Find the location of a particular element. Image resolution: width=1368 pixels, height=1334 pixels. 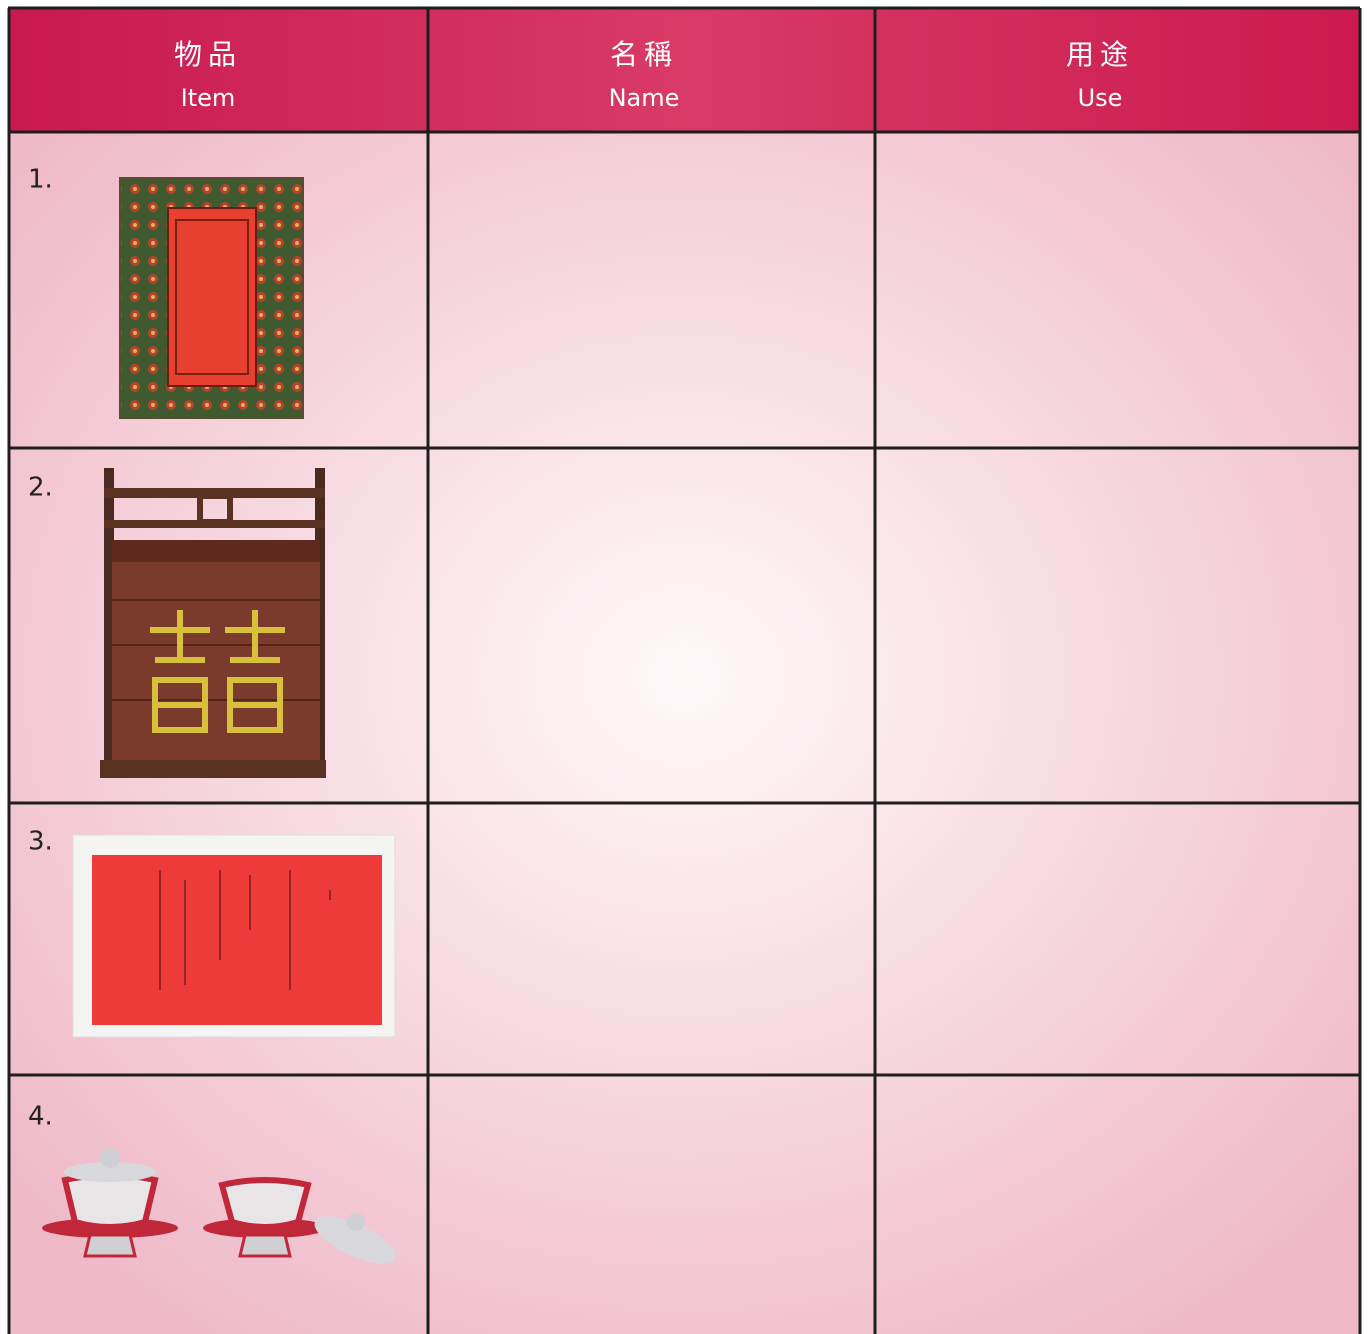

header-en: Name is located at coordinates (644, 98).